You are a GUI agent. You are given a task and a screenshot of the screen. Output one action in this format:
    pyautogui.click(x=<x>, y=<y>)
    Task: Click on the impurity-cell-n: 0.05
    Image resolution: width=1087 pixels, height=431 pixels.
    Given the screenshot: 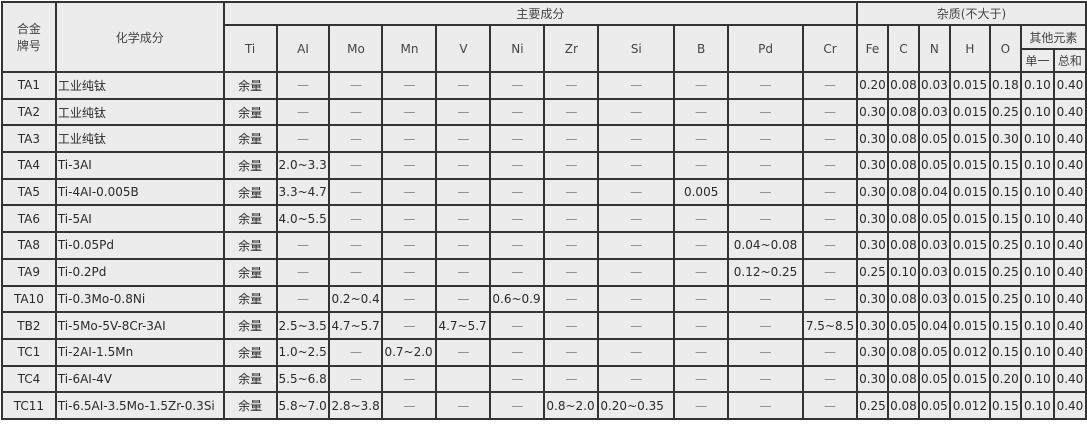 What is the action you would take?
    pyautogui.click(x=934, y=139)
    